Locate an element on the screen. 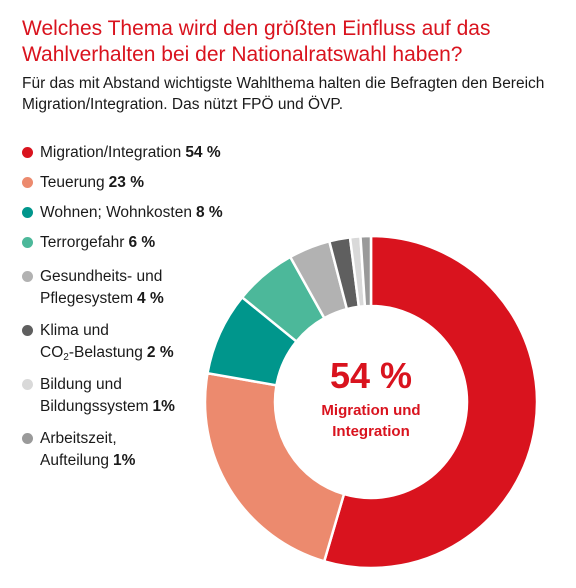  legend-label-line: Wohnen; Wohnkosten 8 % is located at coordinates (131, 212).